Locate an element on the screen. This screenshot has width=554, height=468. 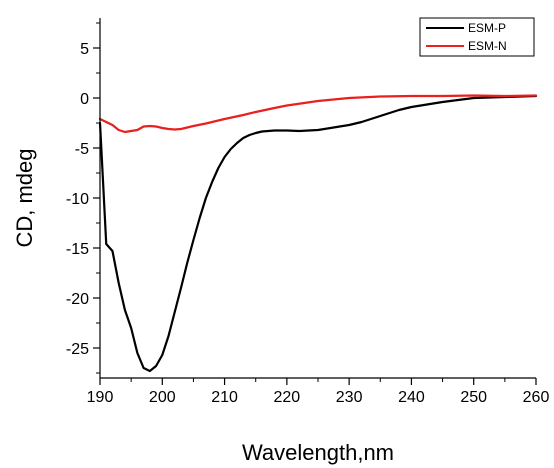
x-axis-title: Wavelength,nm is located at coordinates (318, 452).